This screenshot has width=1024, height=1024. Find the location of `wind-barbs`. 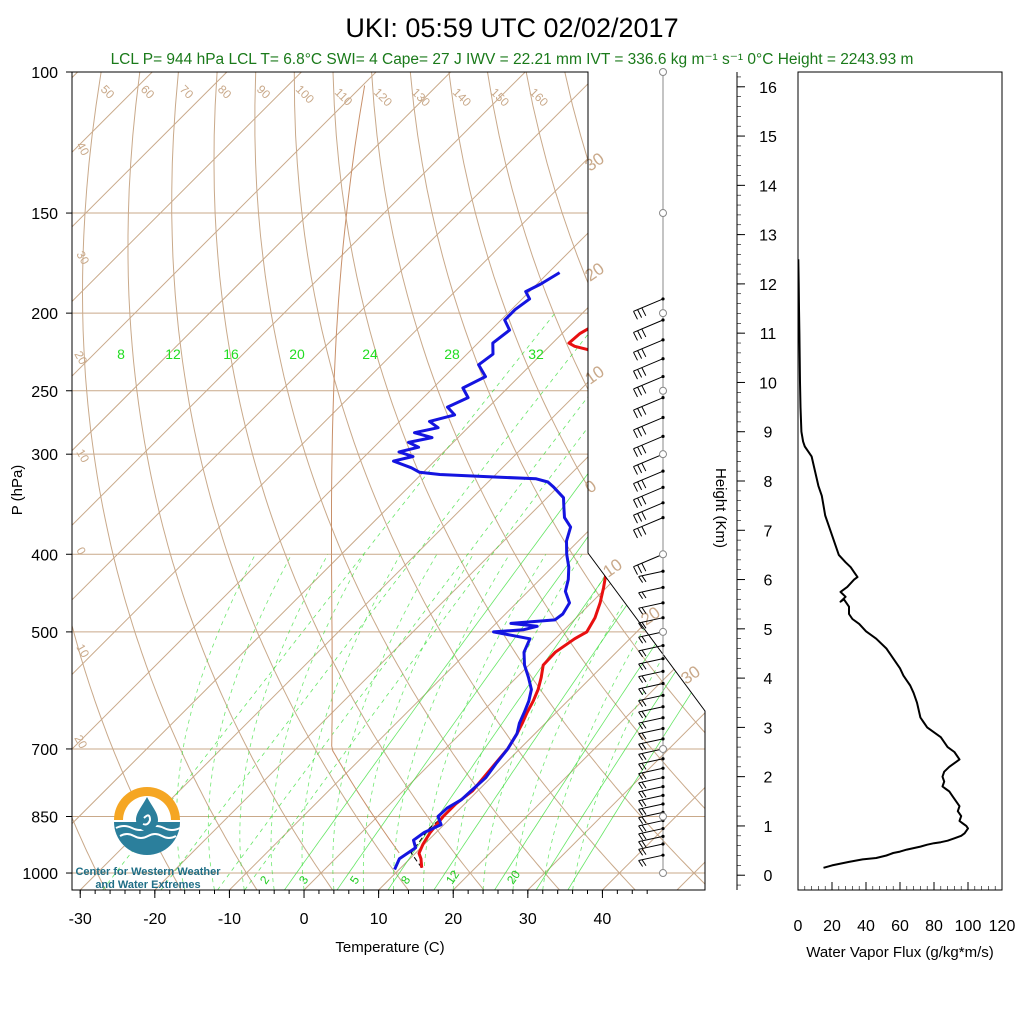

wind-barbs is located at coordinates (650, 473).